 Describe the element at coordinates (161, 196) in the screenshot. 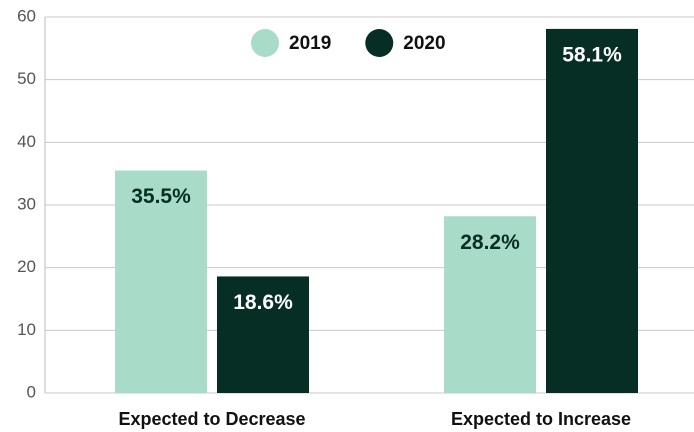

I see `value-label: 35.5%` at that location.